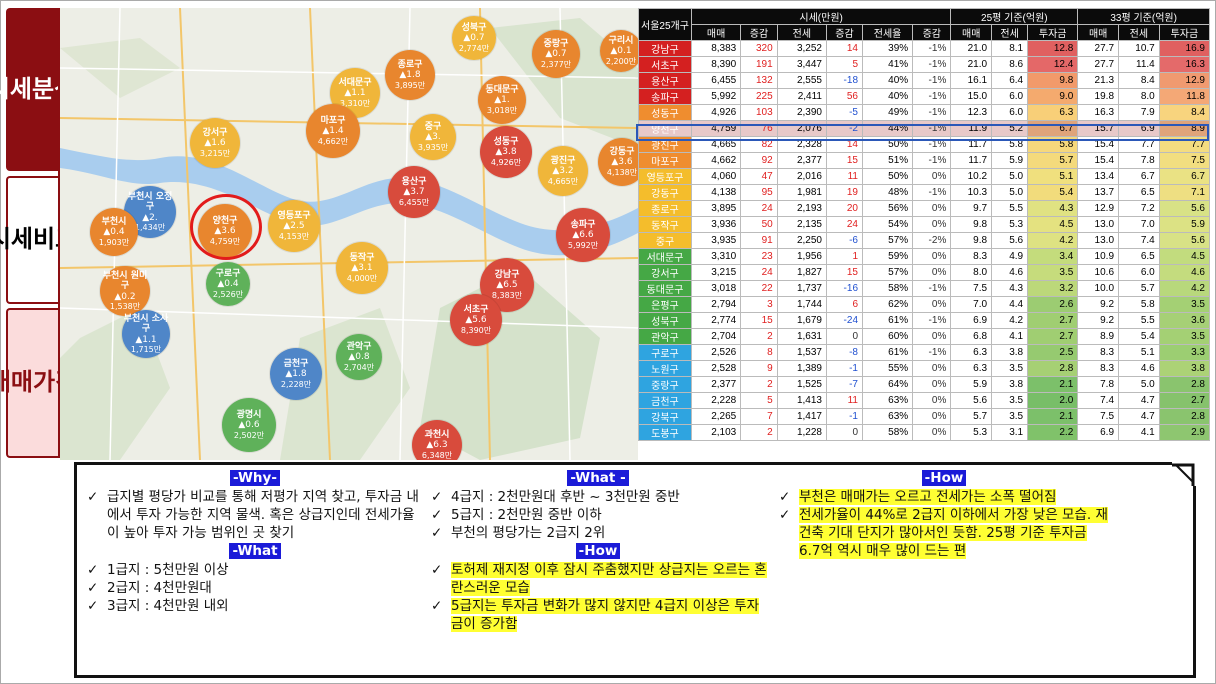 This screenshot has width=1216, height=684. Describe the element at coordinates (215, 133) in the screenshot. I see `bubble-district: 강서구` at that location.